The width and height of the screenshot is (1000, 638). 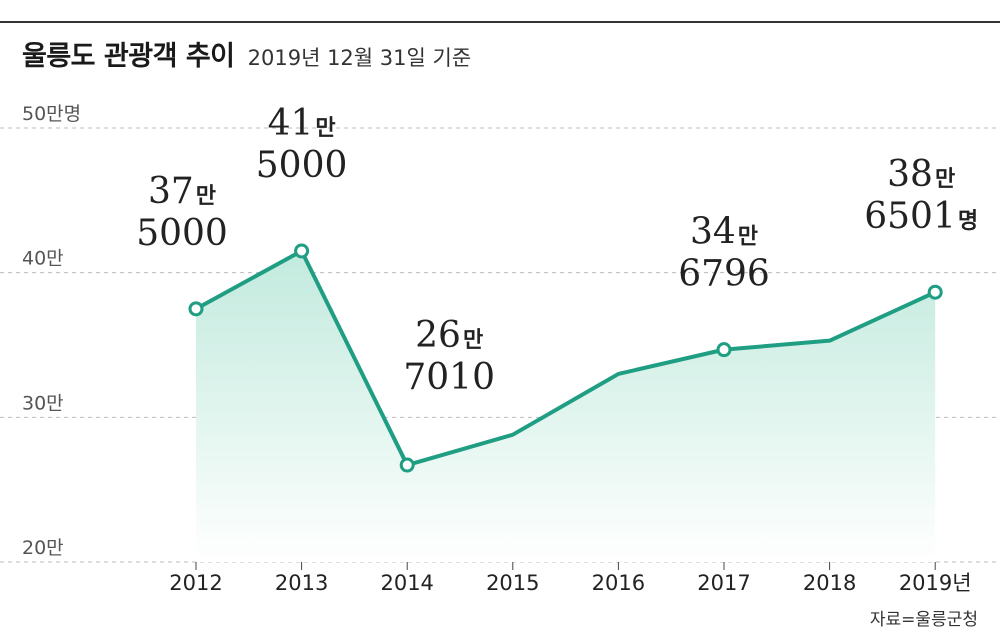 I want to click on y-tick-label: 40만, so click(x=43, y=259).